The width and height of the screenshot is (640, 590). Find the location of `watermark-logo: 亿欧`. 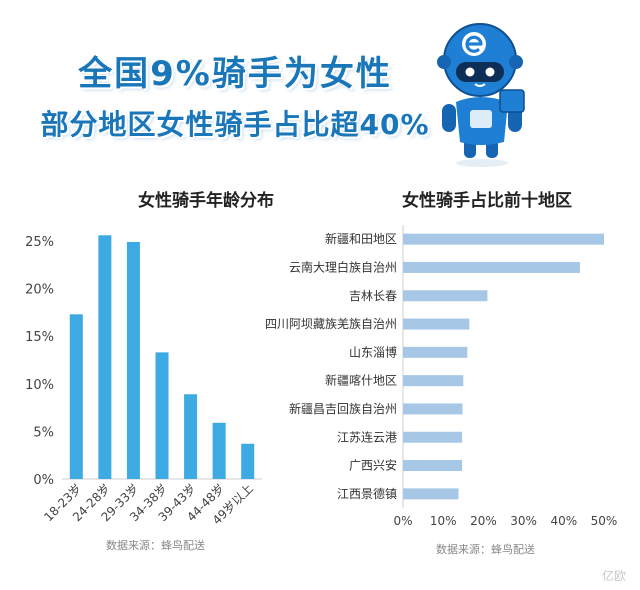

watermark-logo: 亿欧 is located at coordinates (613, 576).